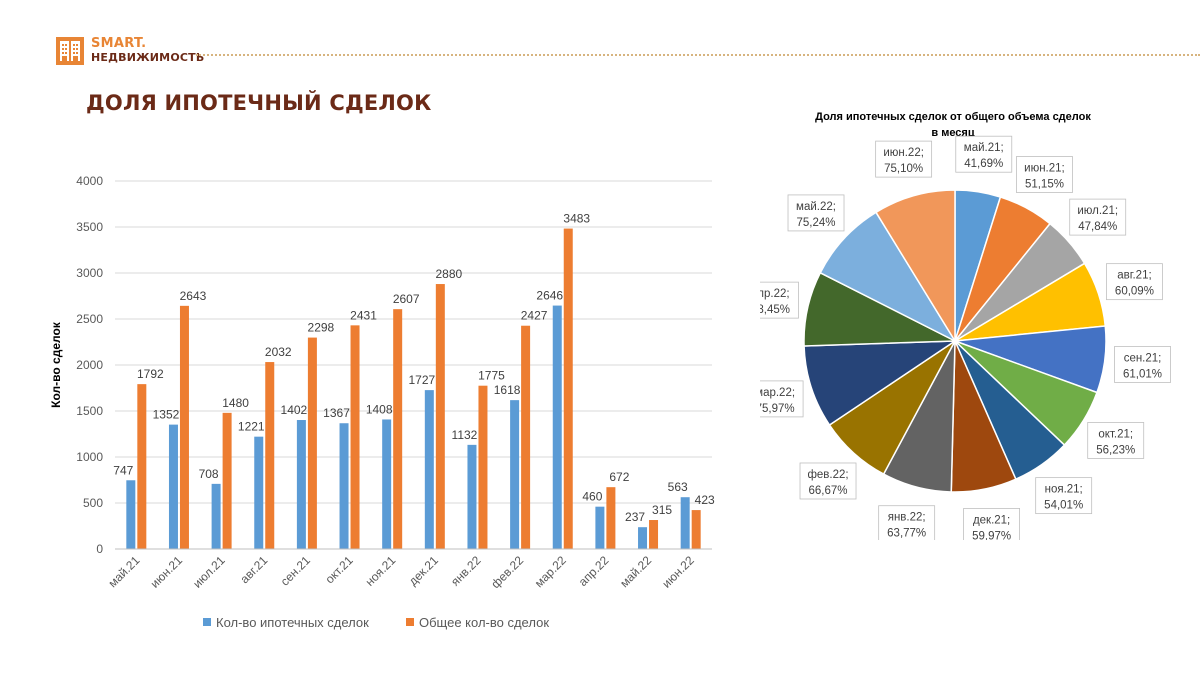 This screenshot has height=676, width=1200. Describe the element at coordinates (406, 299) in the screenshot. I see `data-label-total: 2607` at that location.